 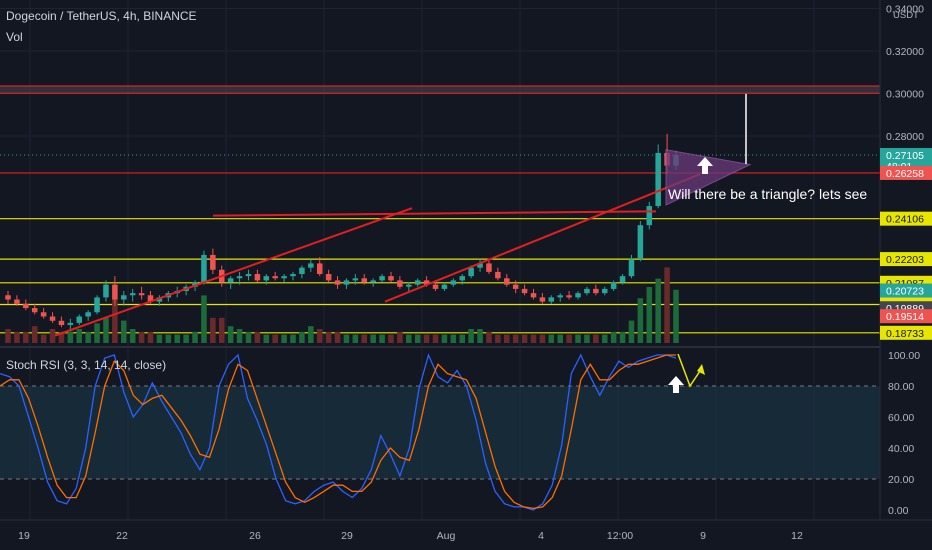 I want to click on chart-title: Dogecoin / TetherUS, 4h, BINANCE, so click(x=101, y=16).